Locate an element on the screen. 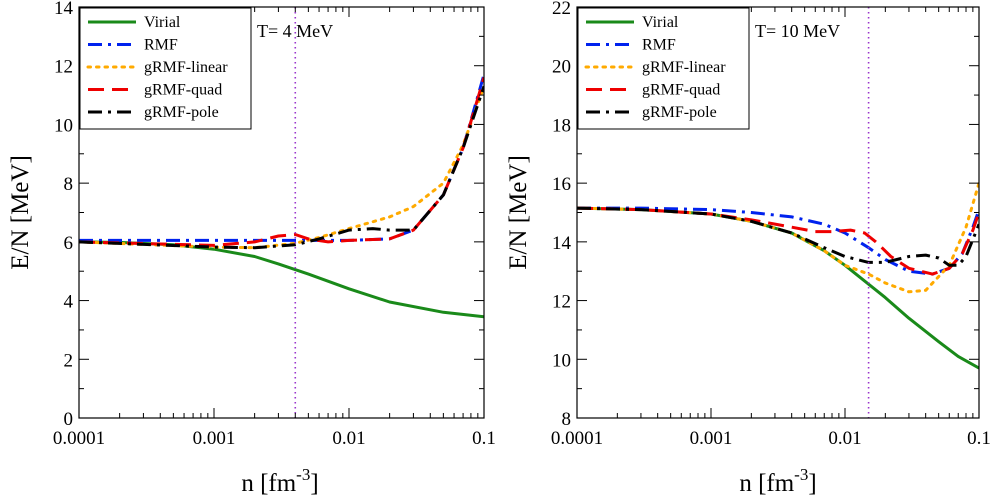 This screenshot has height=501, width=996. temperature-annotation: T= 10 MeV is located at coordinates (797, 31).